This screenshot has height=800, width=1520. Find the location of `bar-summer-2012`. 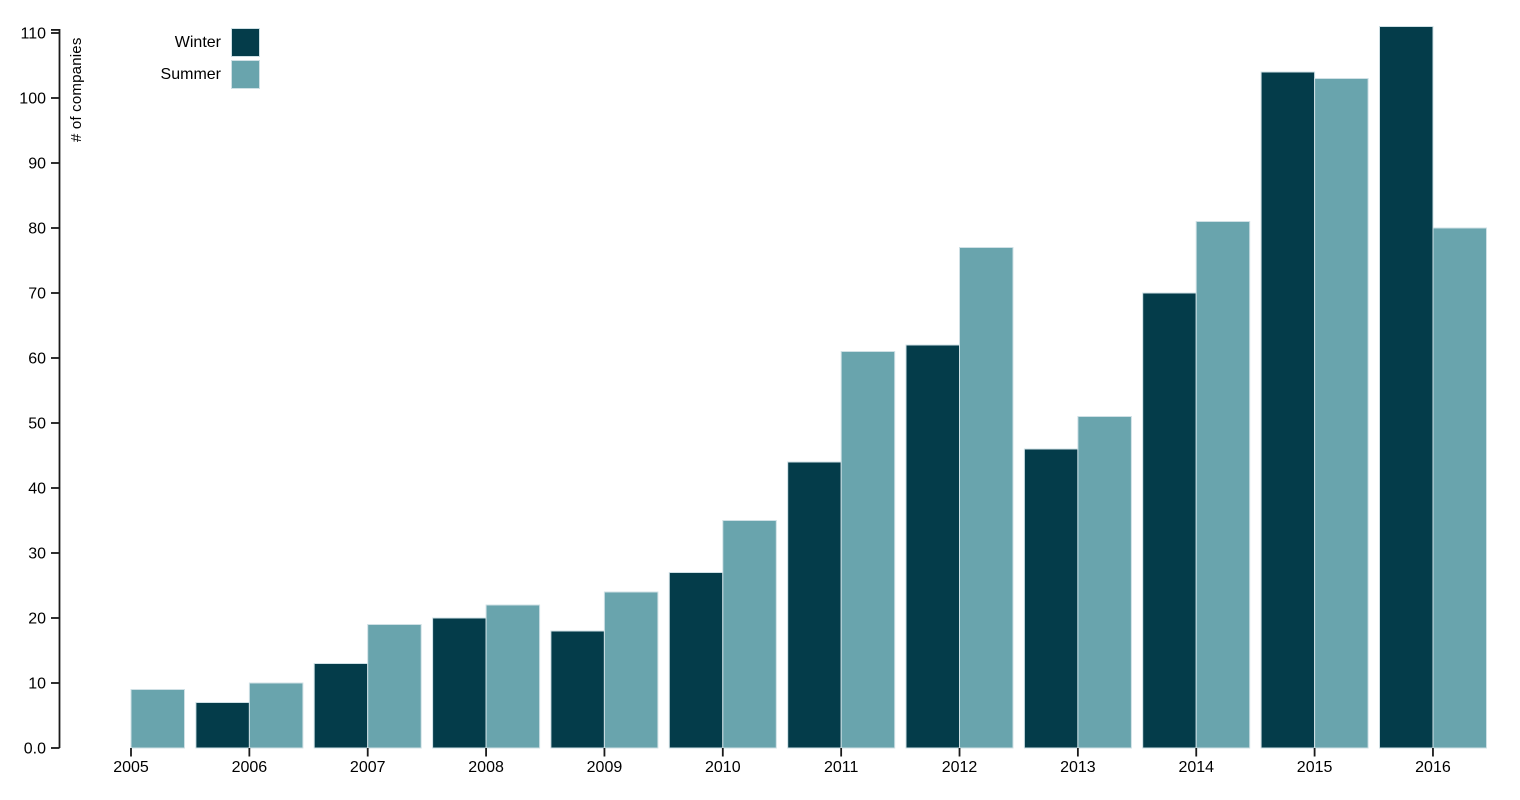

bar-summer-2012 is located at coordinates (986, 498).